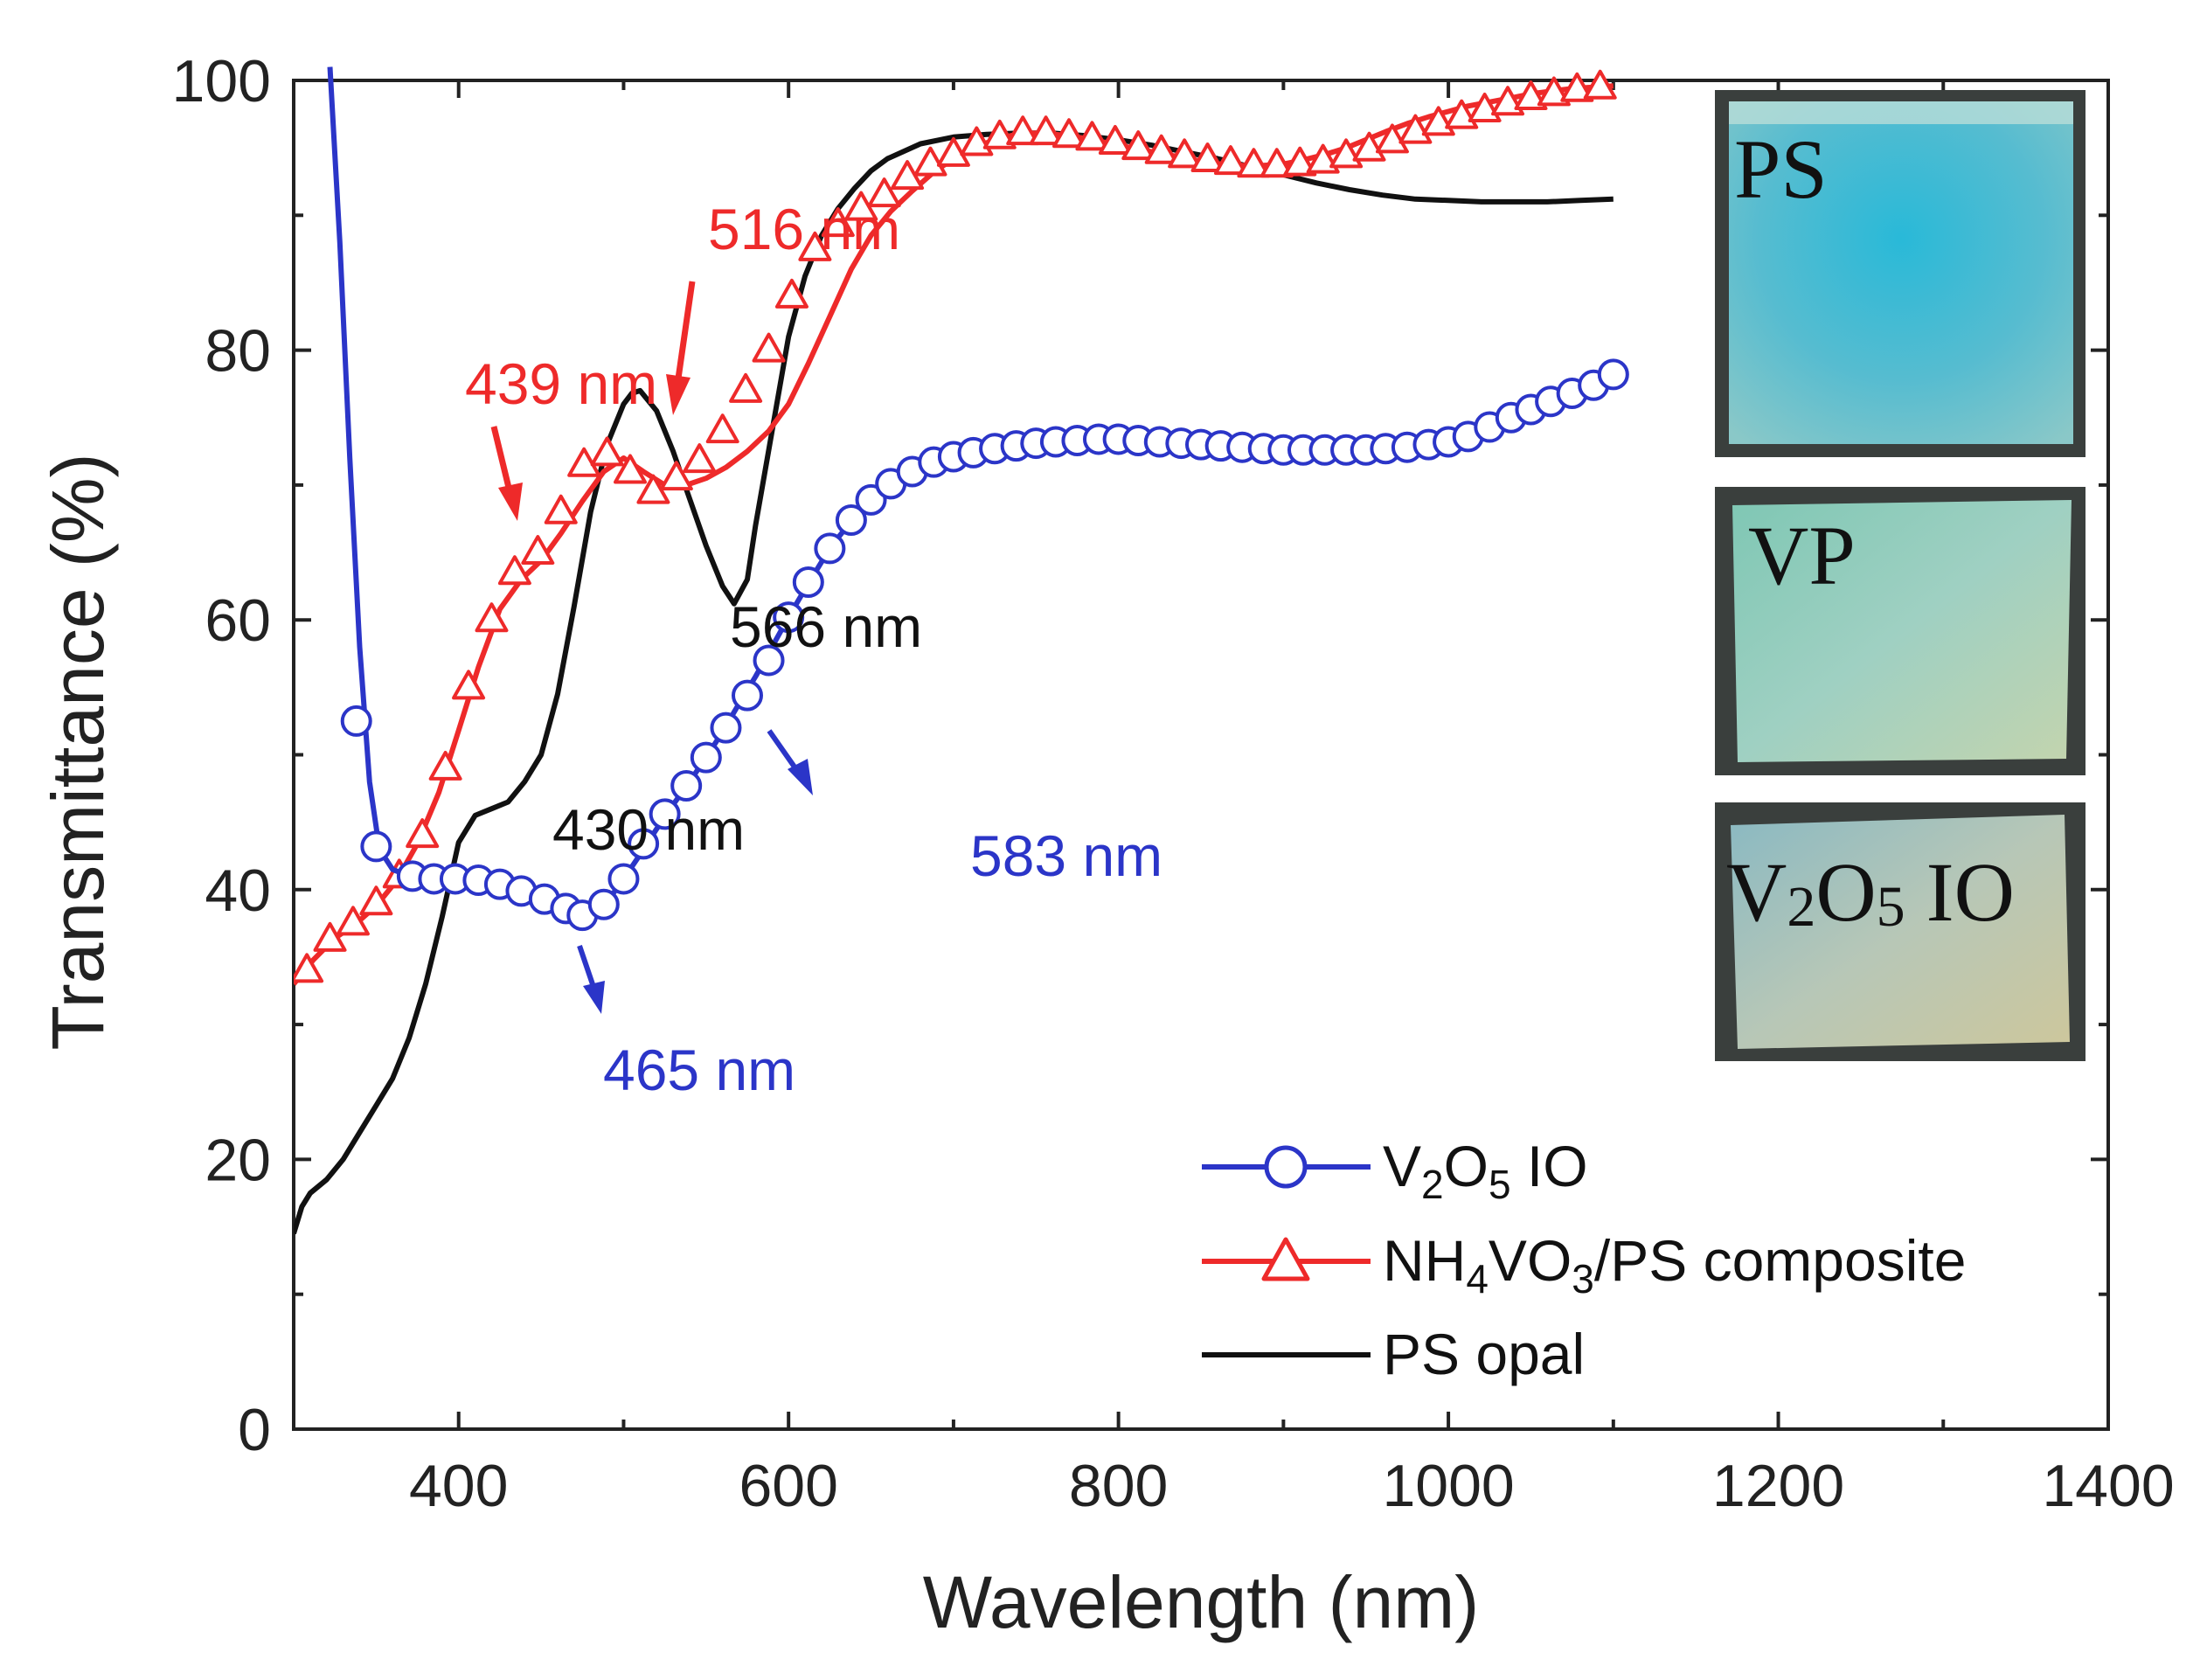  I want to click on legend-label-ps-opal: PS opal, so click(1484, 1354).